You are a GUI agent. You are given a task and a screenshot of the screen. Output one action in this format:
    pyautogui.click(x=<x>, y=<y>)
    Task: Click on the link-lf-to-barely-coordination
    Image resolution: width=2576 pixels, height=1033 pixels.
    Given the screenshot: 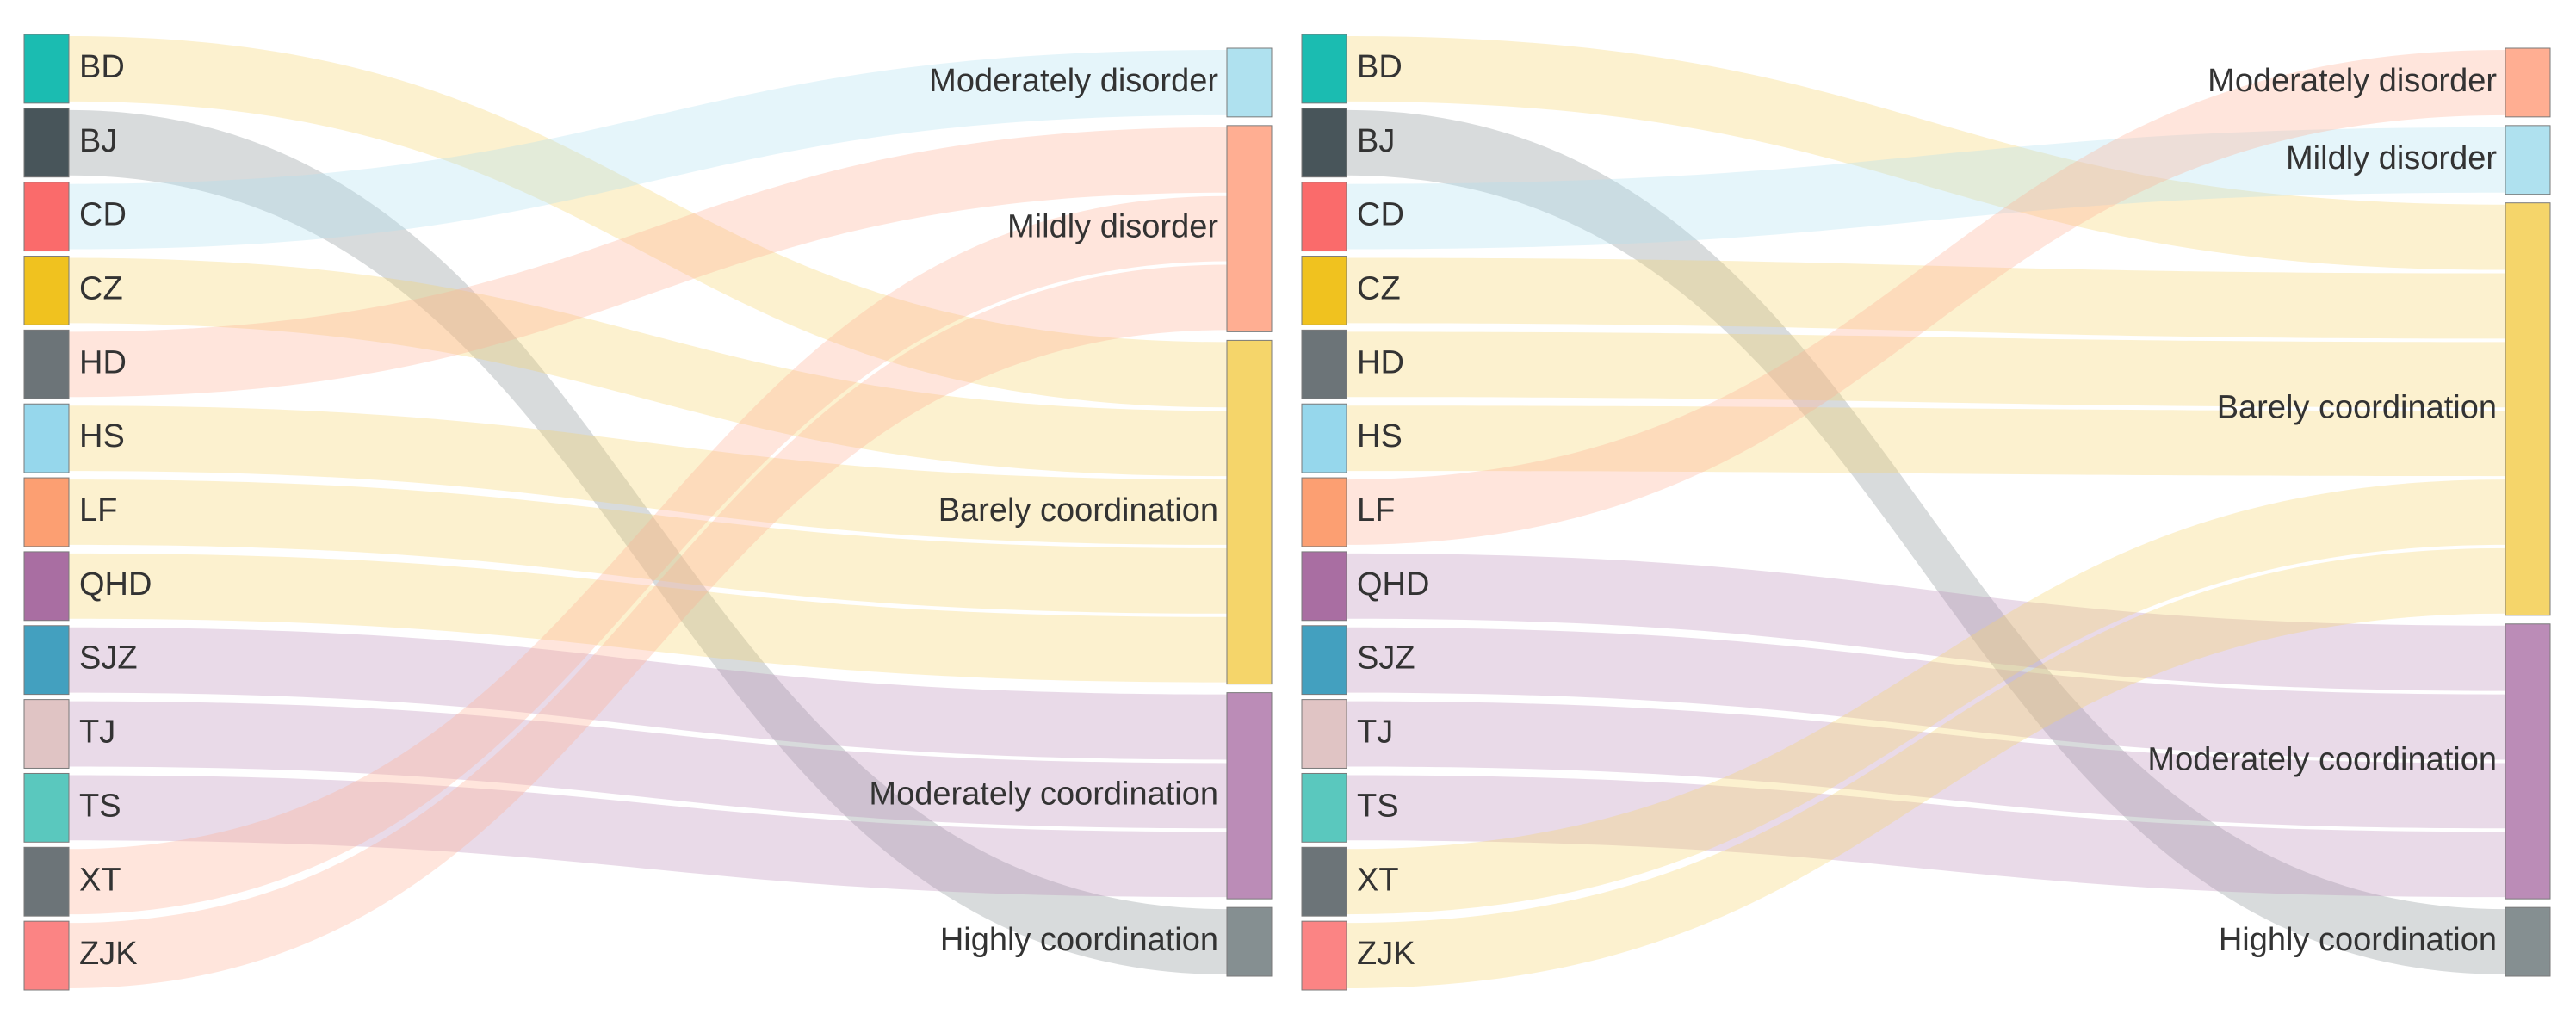 What is the action you would take?
    pyautogui.click(x=648, y=546)
    